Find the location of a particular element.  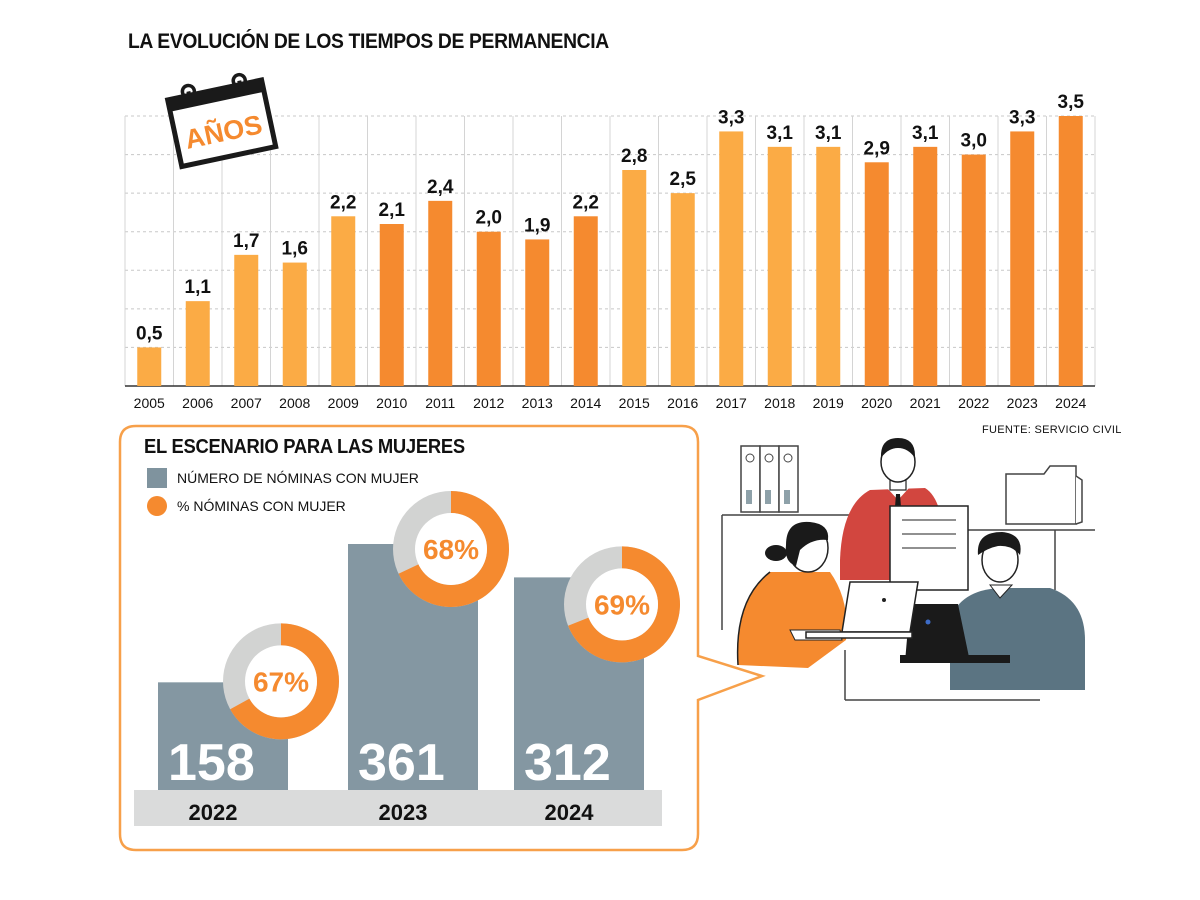

bar-2015 is located at coordinates (634, 278).